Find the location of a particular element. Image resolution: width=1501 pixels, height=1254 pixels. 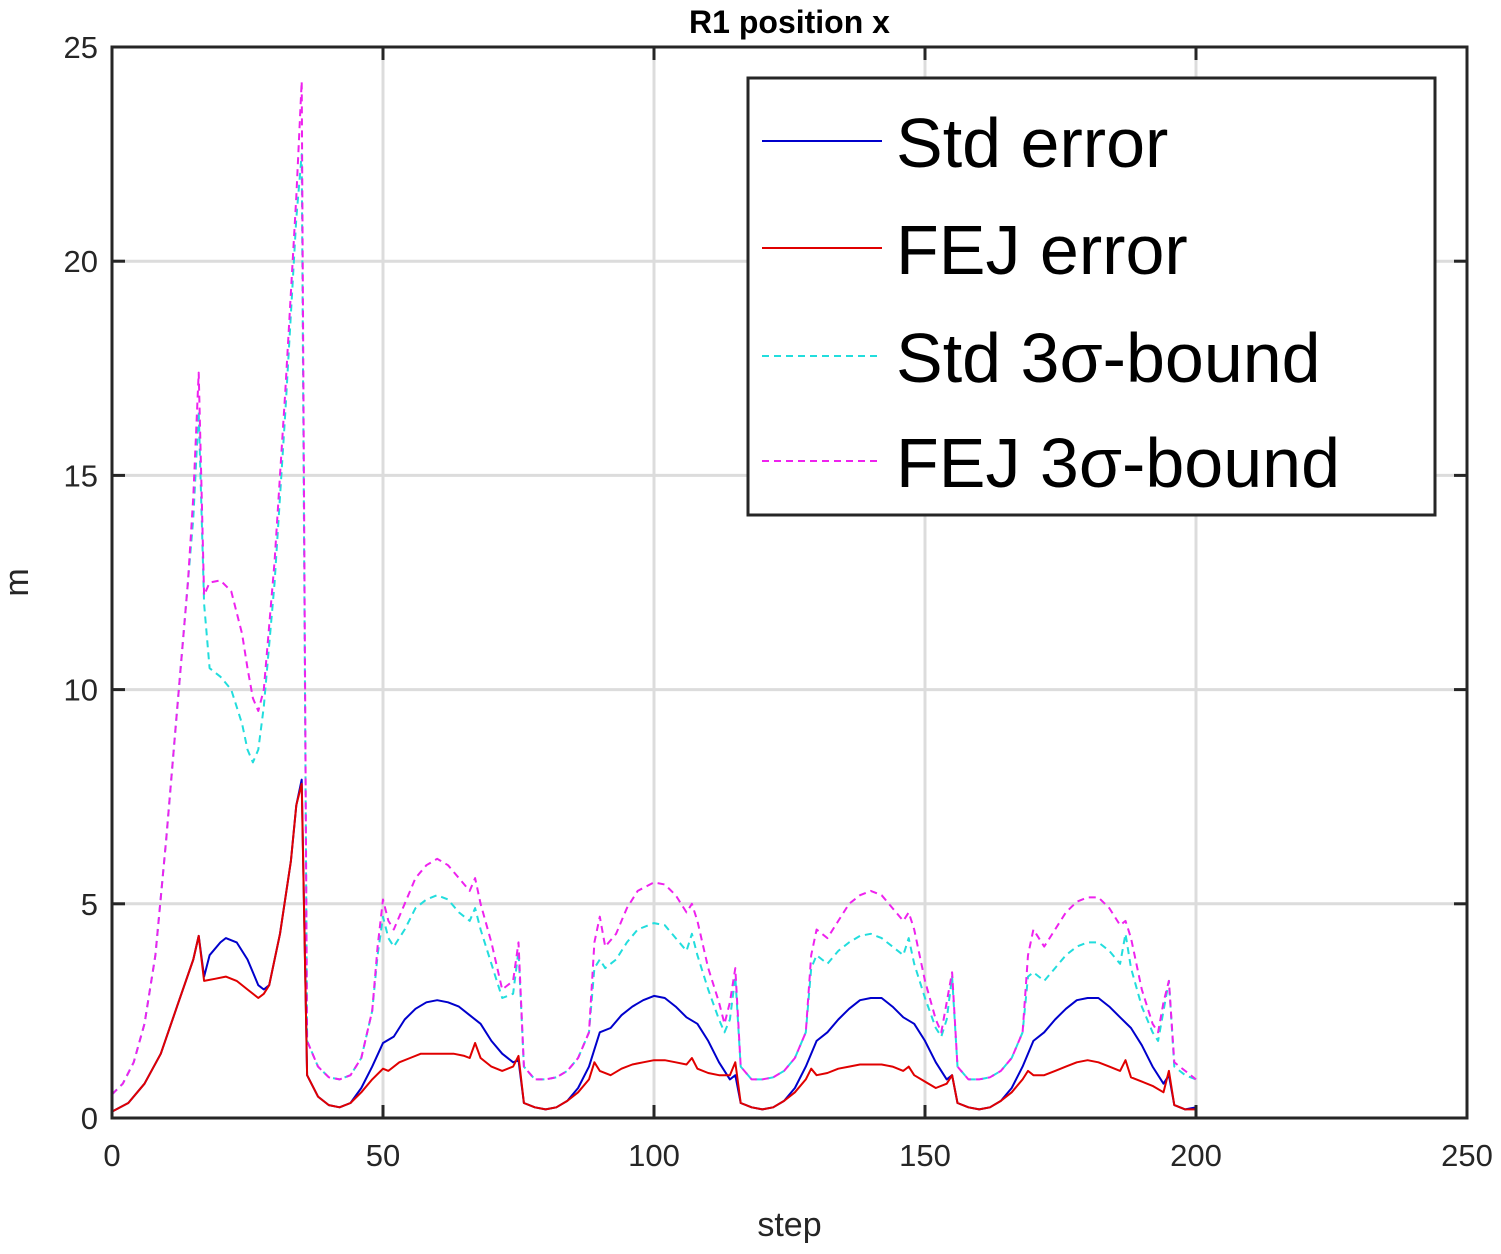

y-tick-label: 25 is located at coordinates (81, 47).